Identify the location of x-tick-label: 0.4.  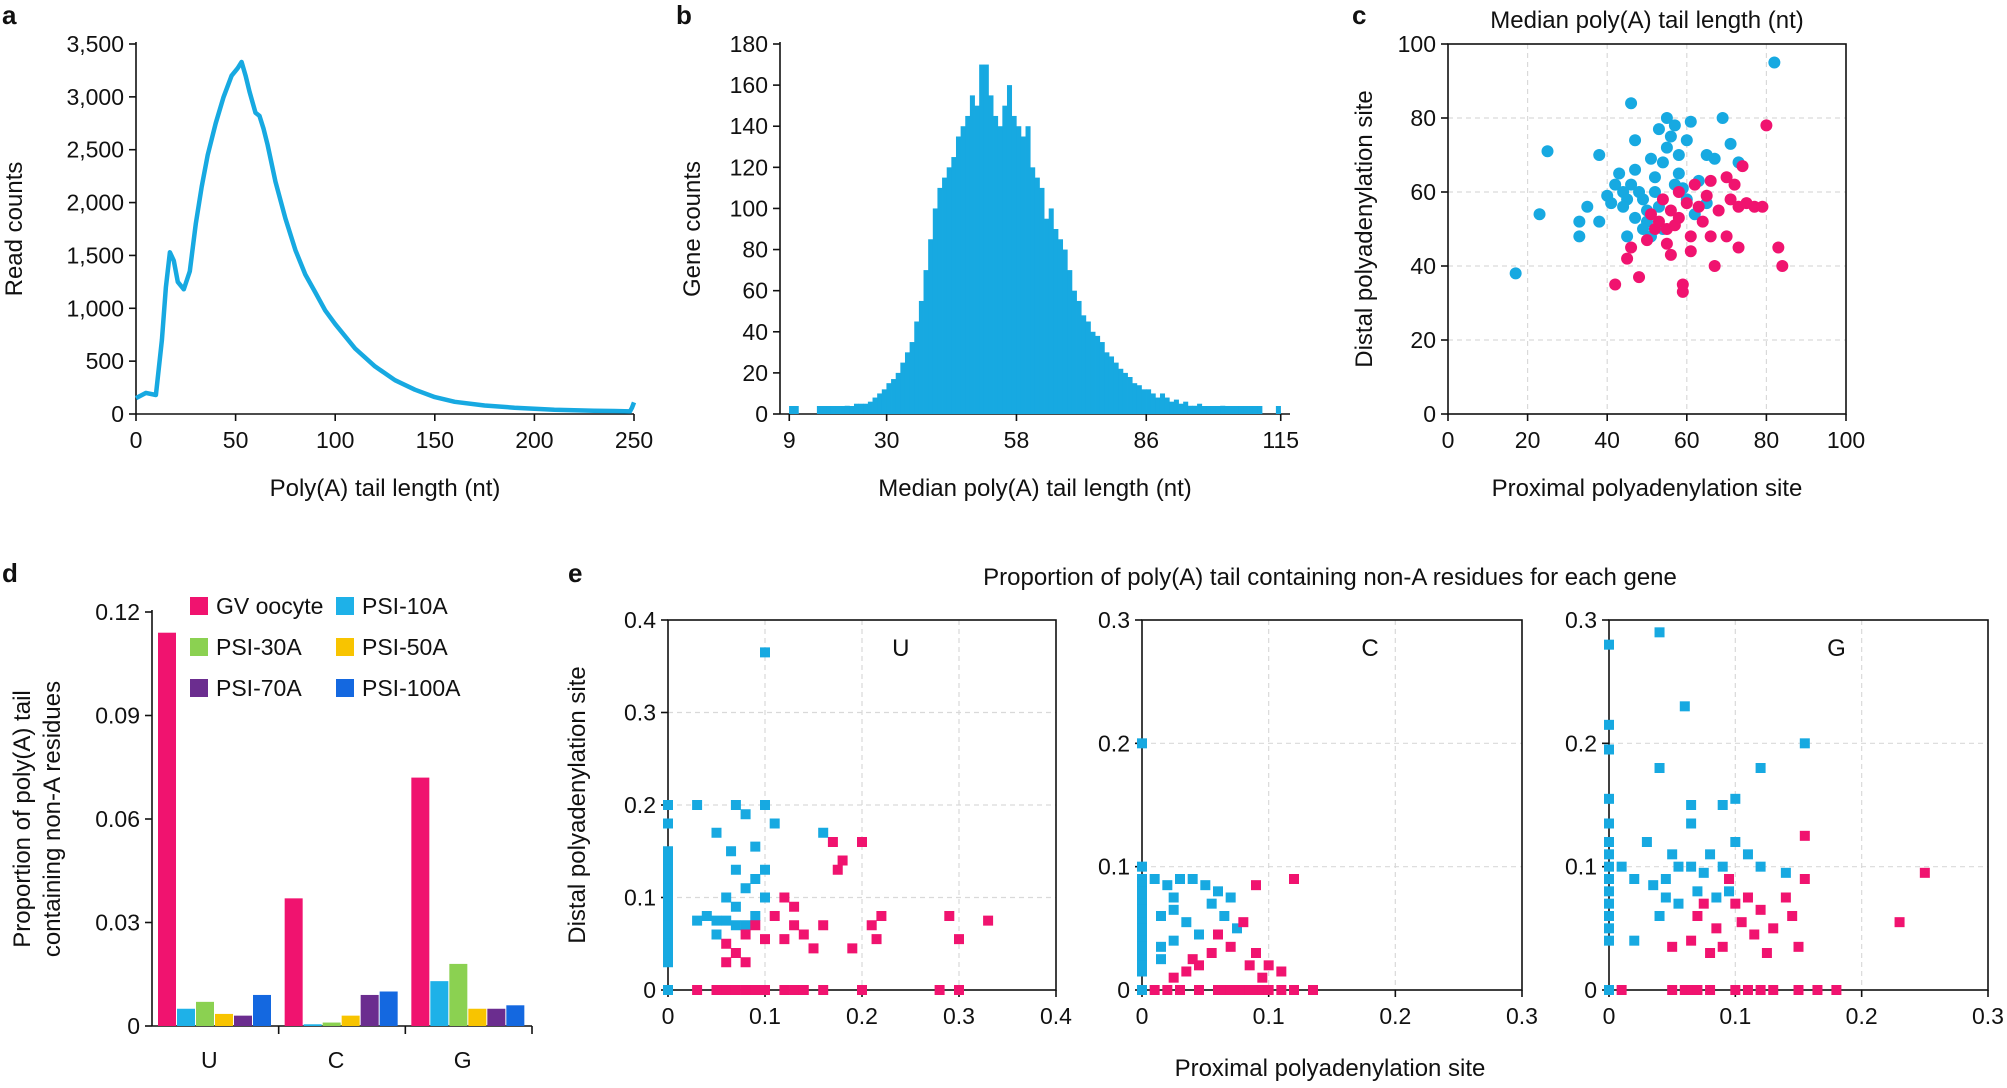
(1056, 1016).